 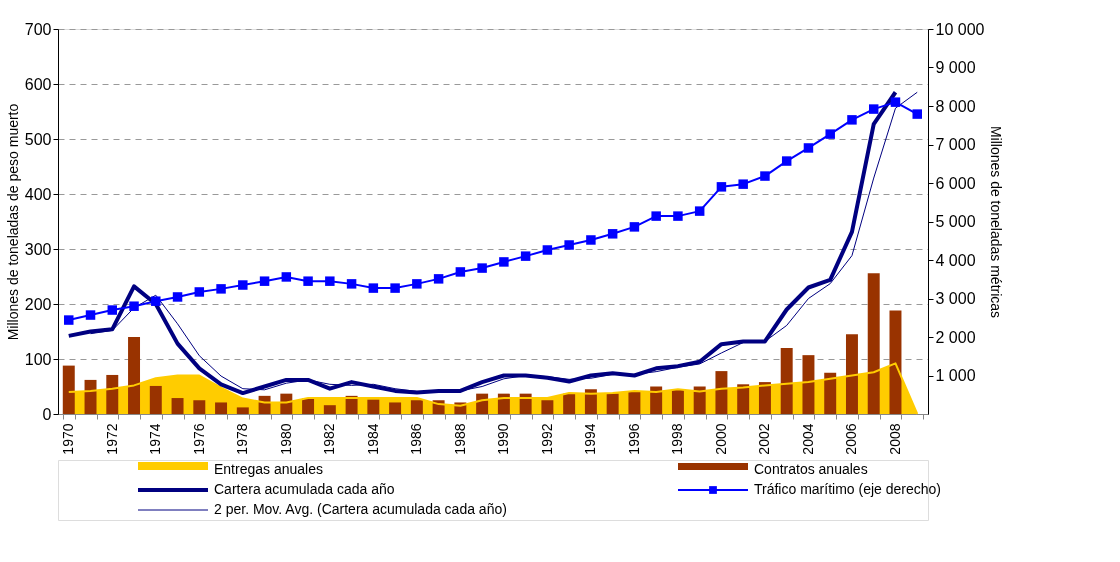 What do you see at coordinates (677, 439) in the screenshot?
I see `x-tick-label: 1998` at bounding box center [677, 439].